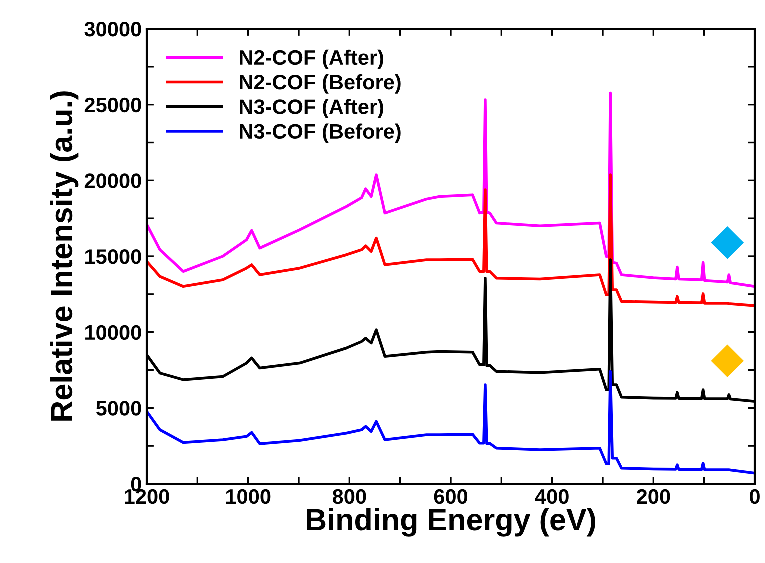  I want to click on x-tick-label: 600, so click(451, 496).